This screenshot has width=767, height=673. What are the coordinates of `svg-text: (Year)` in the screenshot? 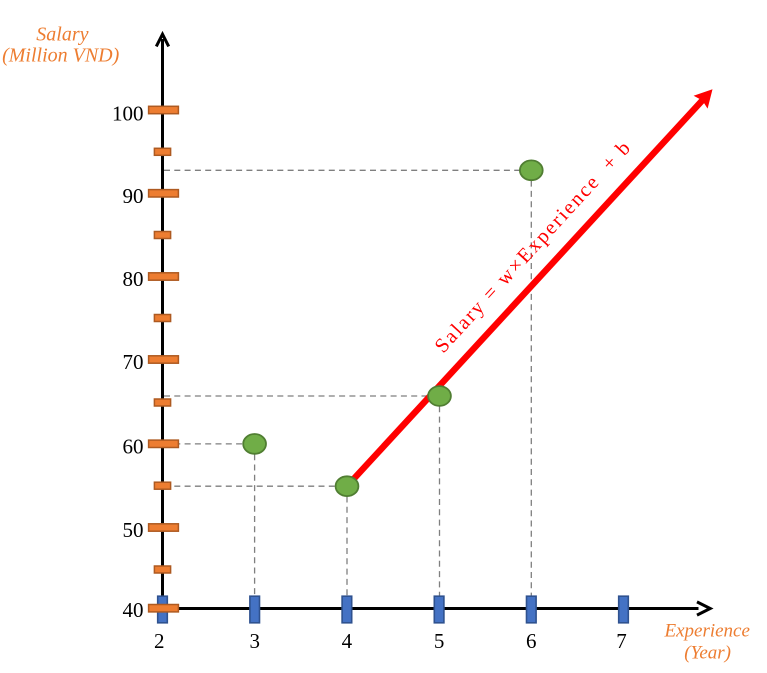 It's located at (707, 652).